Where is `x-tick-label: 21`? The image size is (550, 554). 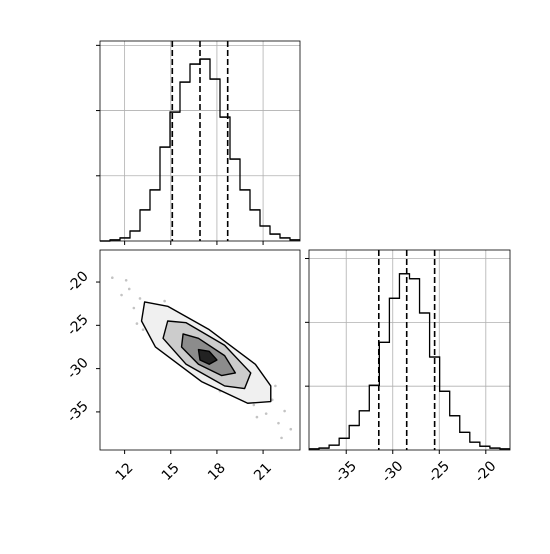 x-tick-label: 21 is located at coordinates (263, 472).